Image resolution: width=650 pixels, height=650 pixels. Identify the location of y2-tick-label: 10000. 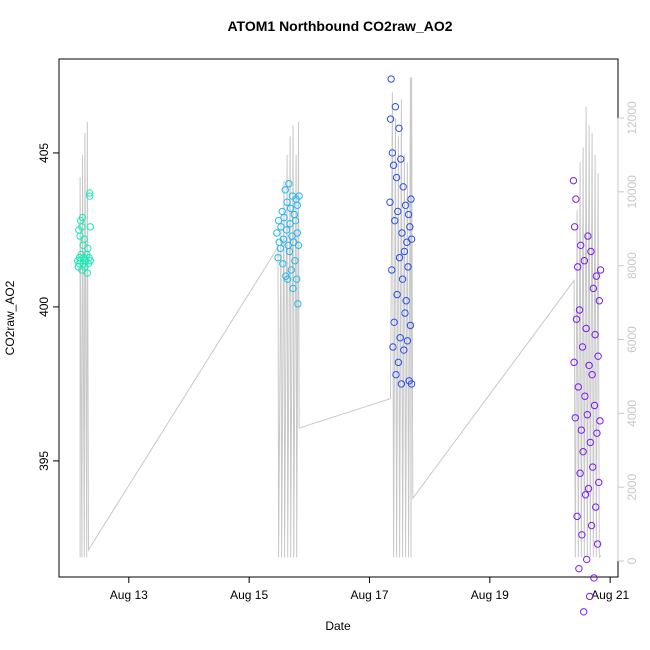
(632, 192).